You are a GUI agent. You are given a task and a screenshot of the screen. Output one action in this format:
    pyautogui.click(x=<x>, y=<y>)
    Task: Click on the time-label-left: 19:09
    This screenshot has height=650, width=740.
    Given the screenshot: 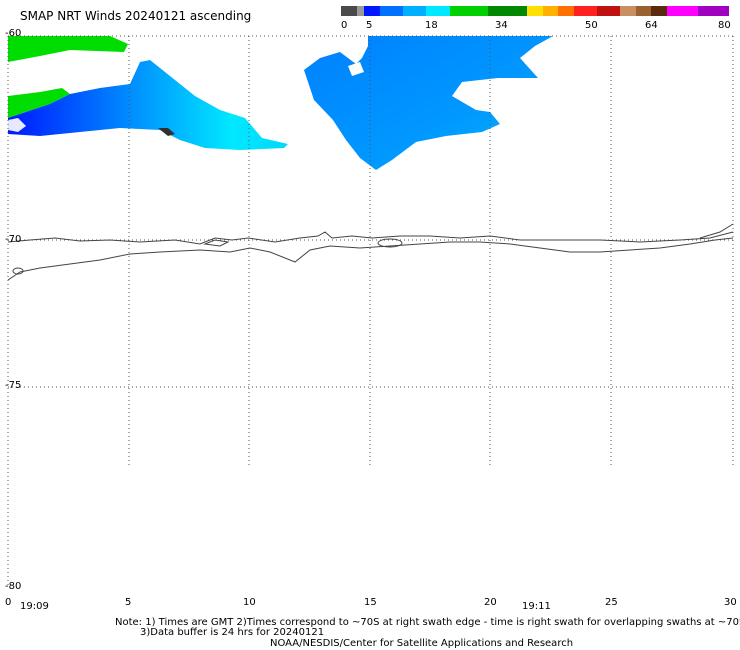 What is the action you would take?
    pyautogui.click(x=34, y=606)
    